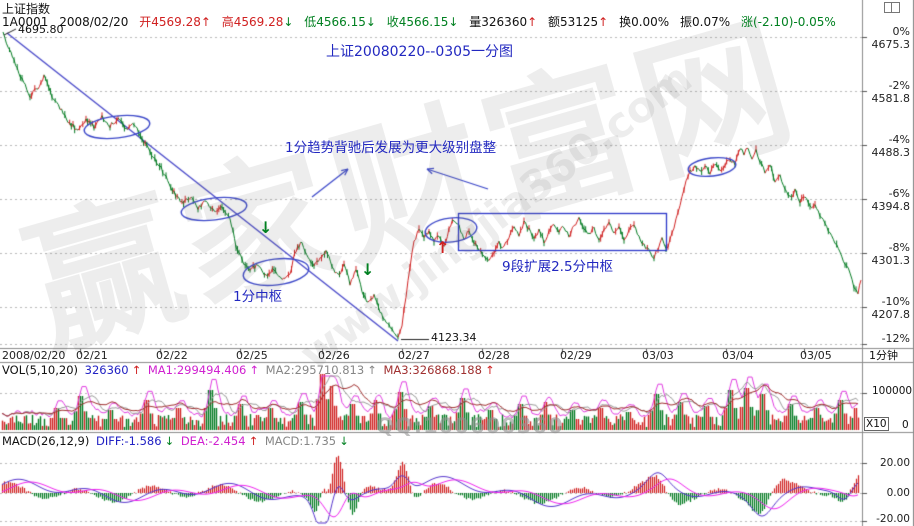 This screenshot has width=914, height=526. I want to click on amplitude-field: 振0.07%, so click(705, 22).